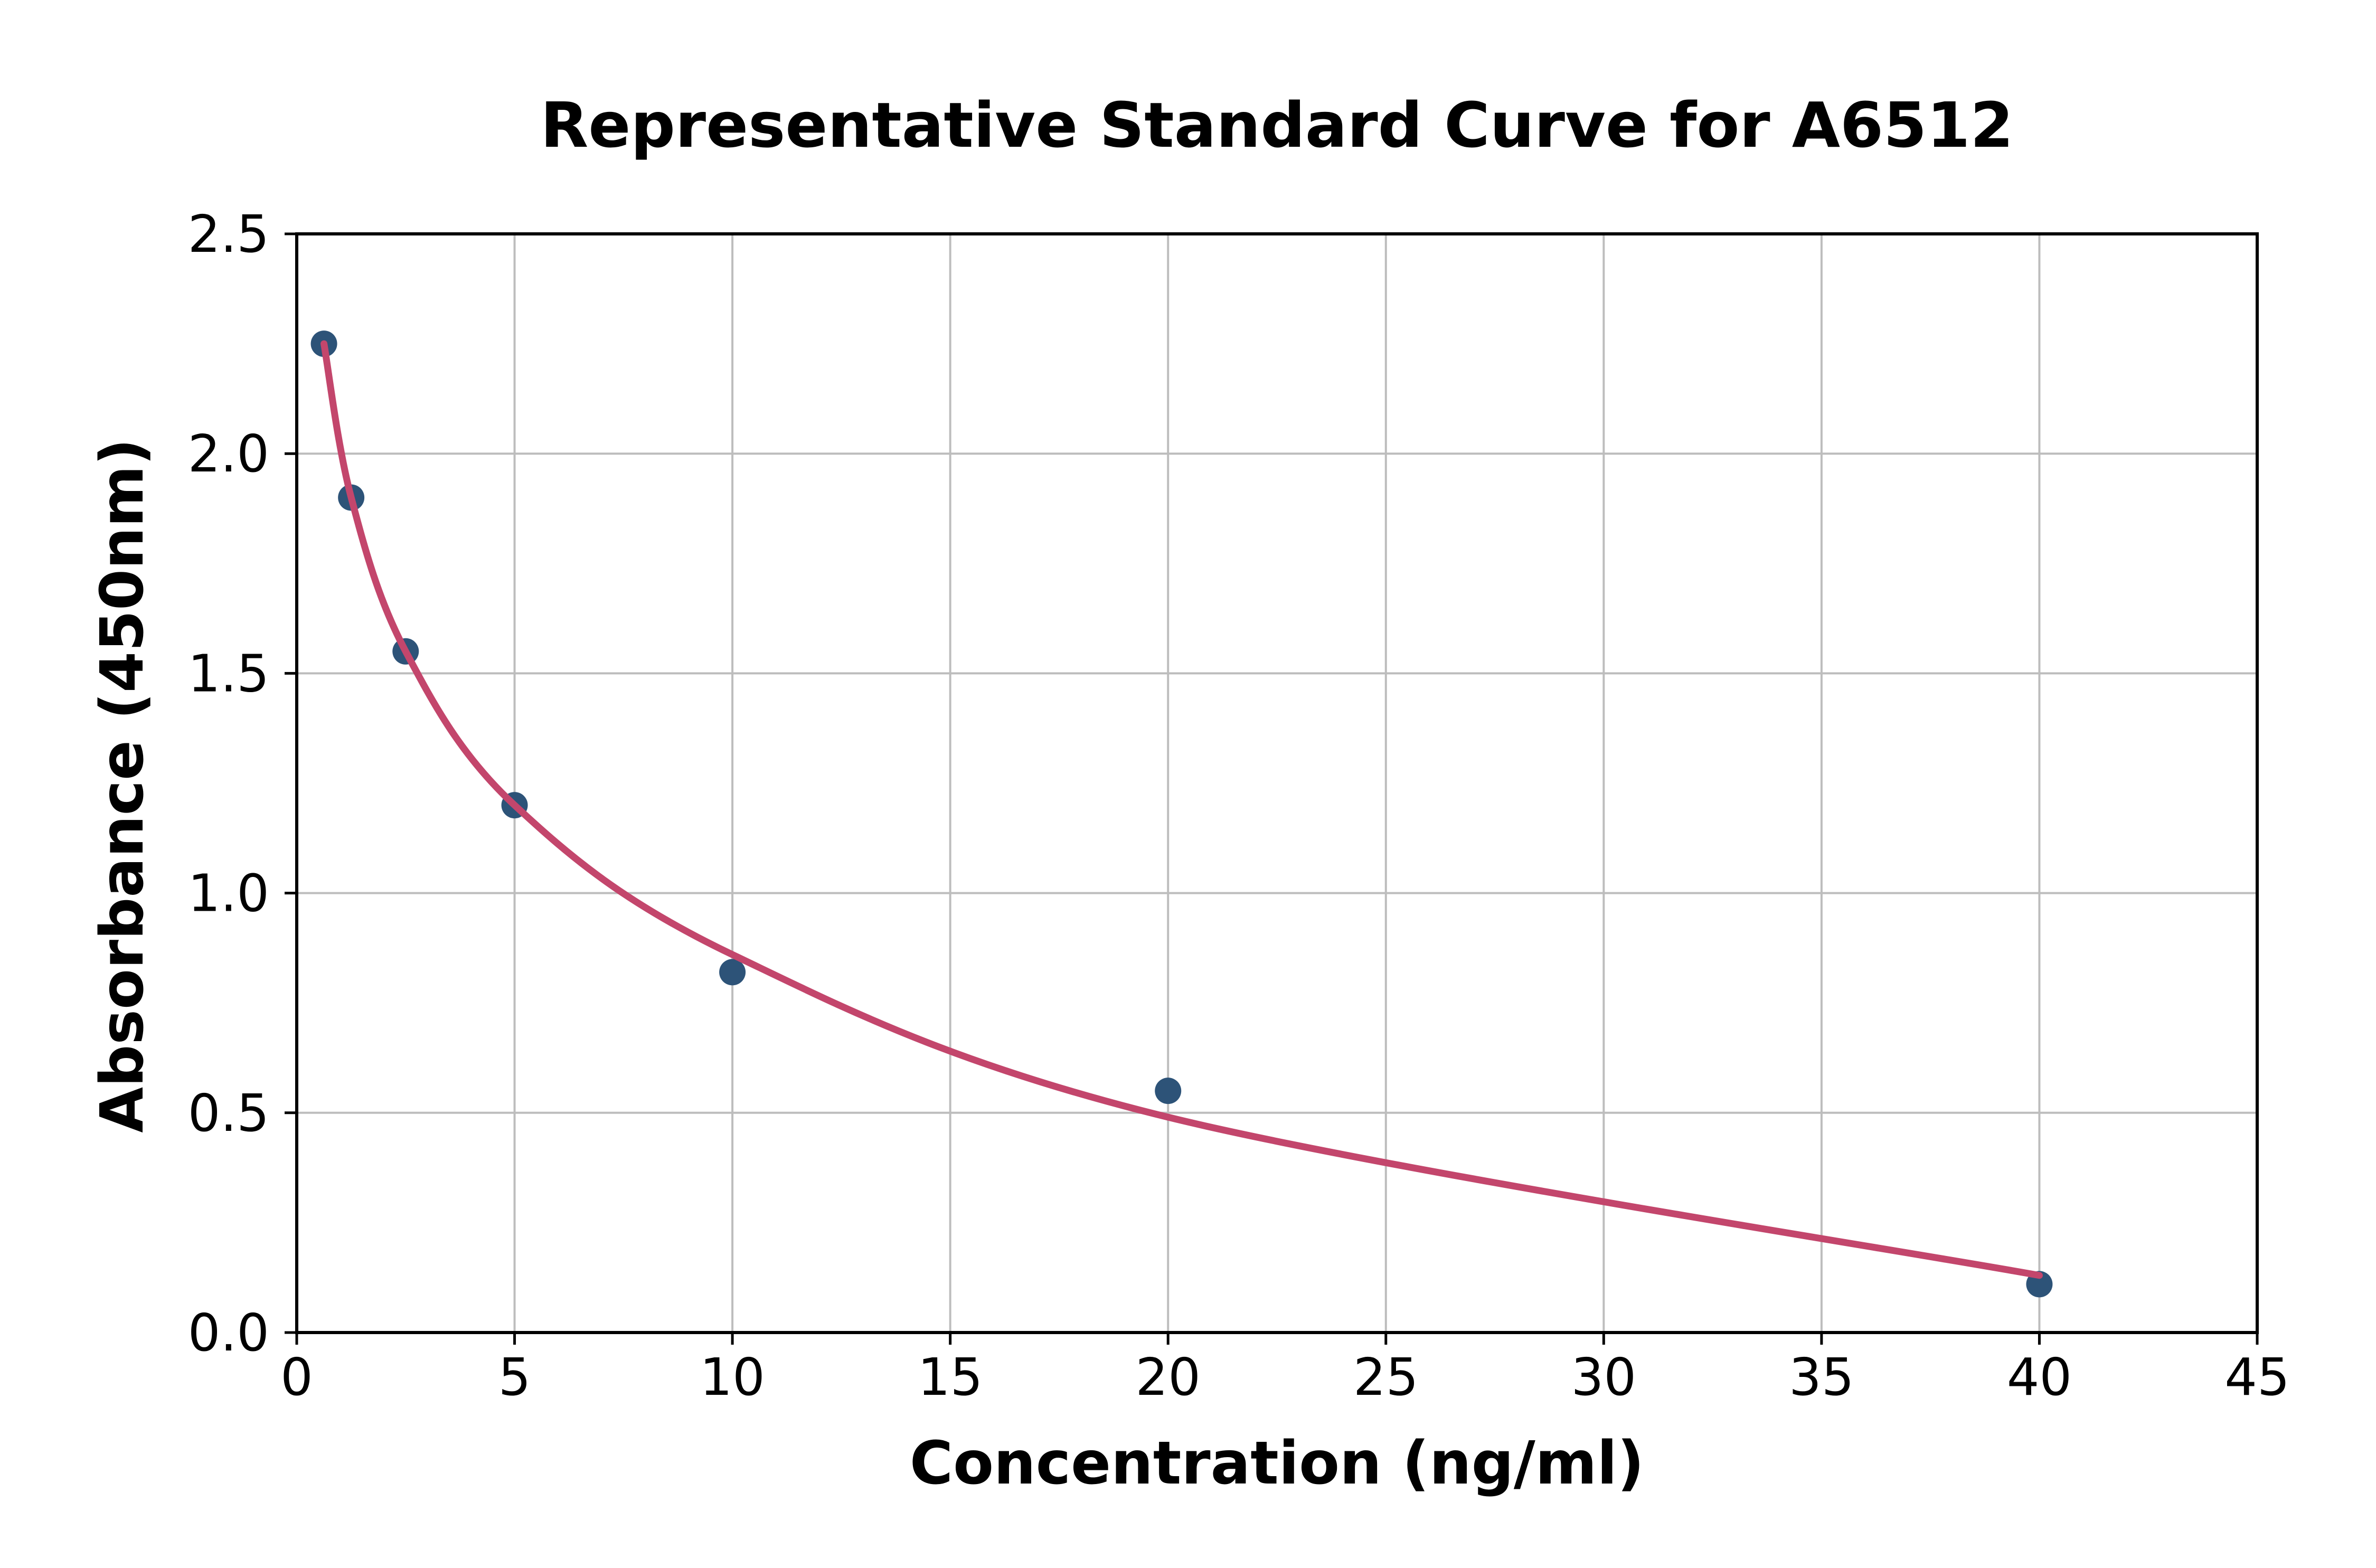 The image size is (2376, 1568). What do you see at coordinates (1821, 1377) in the screenshot?
I see `x-tick-label: 35` at bounding box center [1821, 1377].